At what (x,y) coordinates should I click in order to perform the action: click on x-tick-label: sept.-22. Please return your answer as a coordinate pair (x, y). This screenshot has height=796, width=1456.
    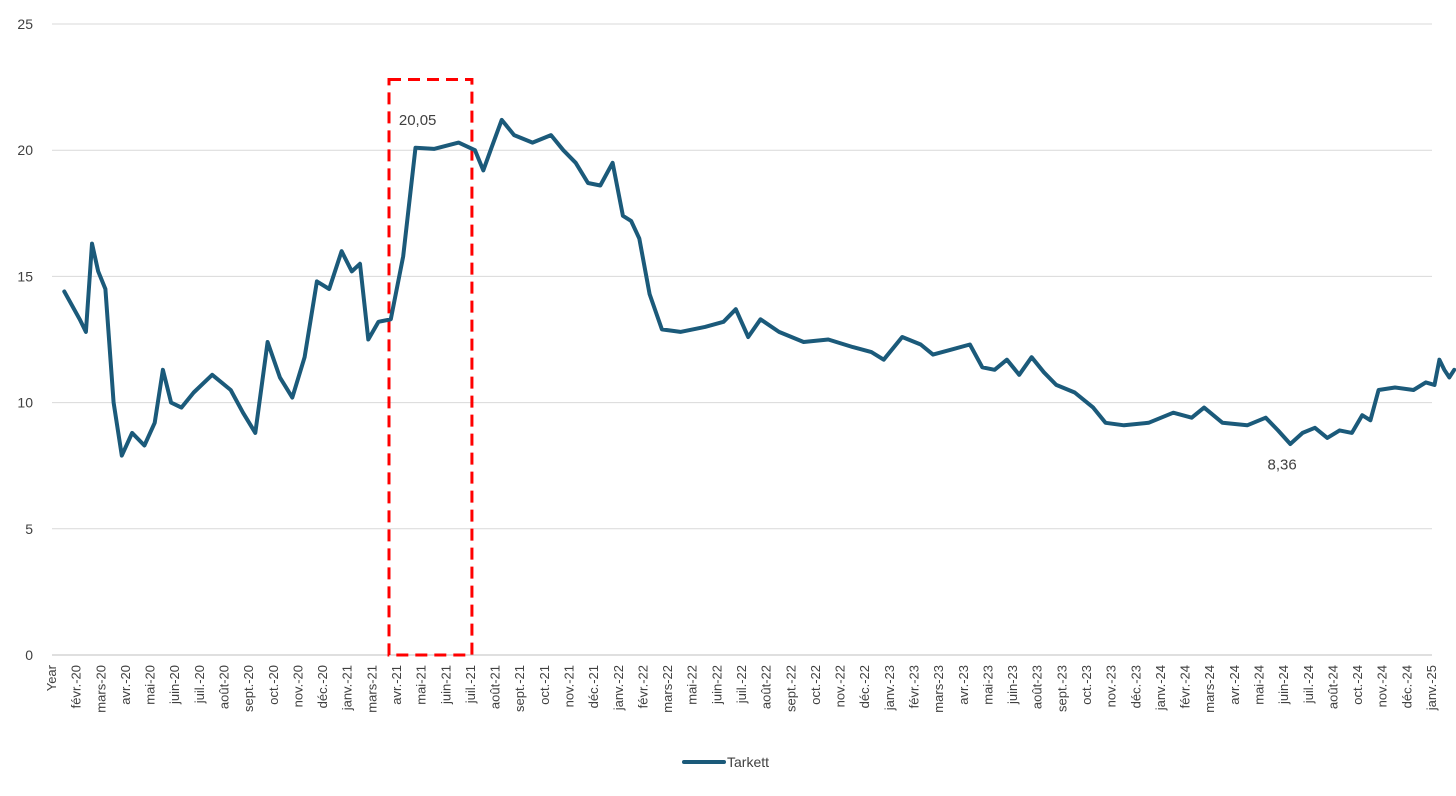
    Looking at the image, I should click on (790, 688).